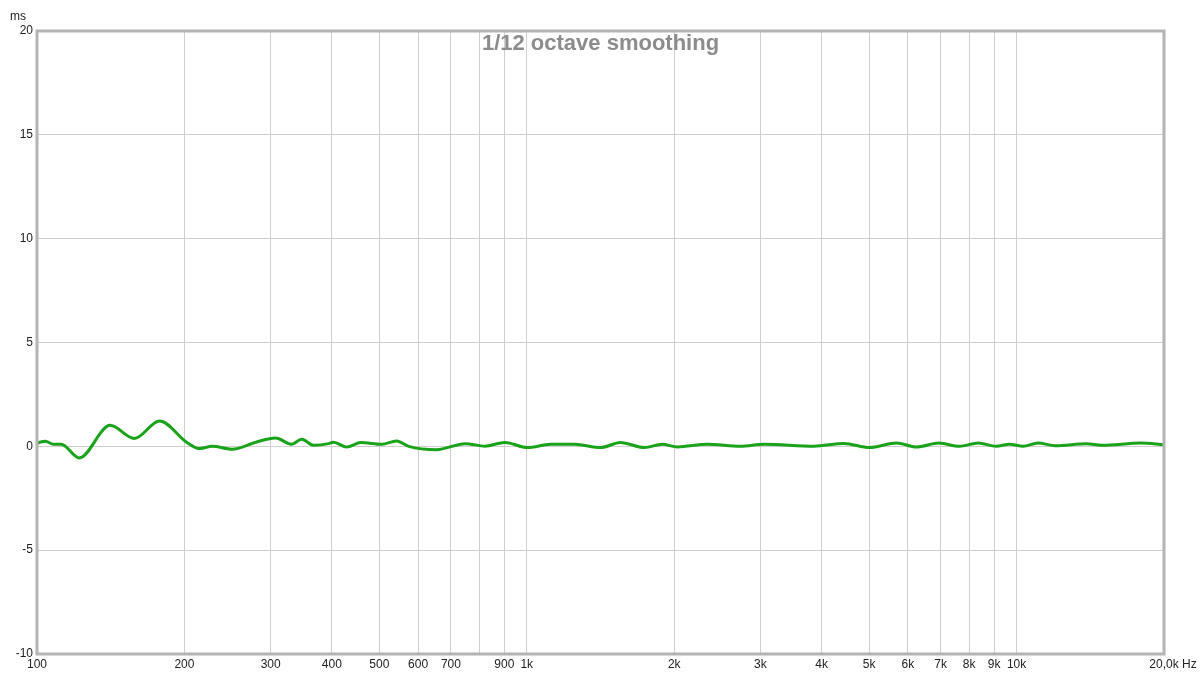  Describe the element at coordinates (674, 663) in the screenshot. I see `x-tick-label: 2k` at that location.